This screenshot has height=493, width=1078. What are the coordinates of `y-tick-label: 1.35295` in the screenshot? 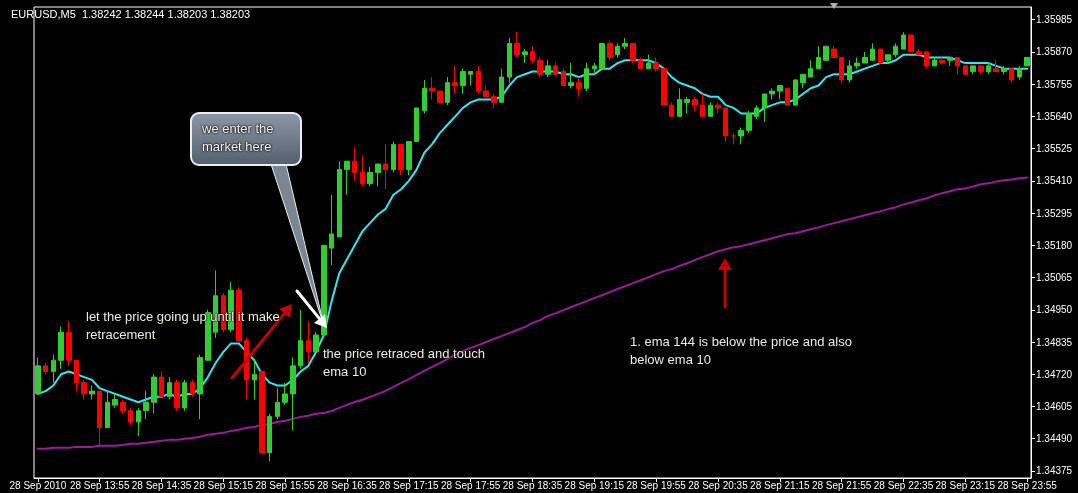 It's located at (1054, 213).